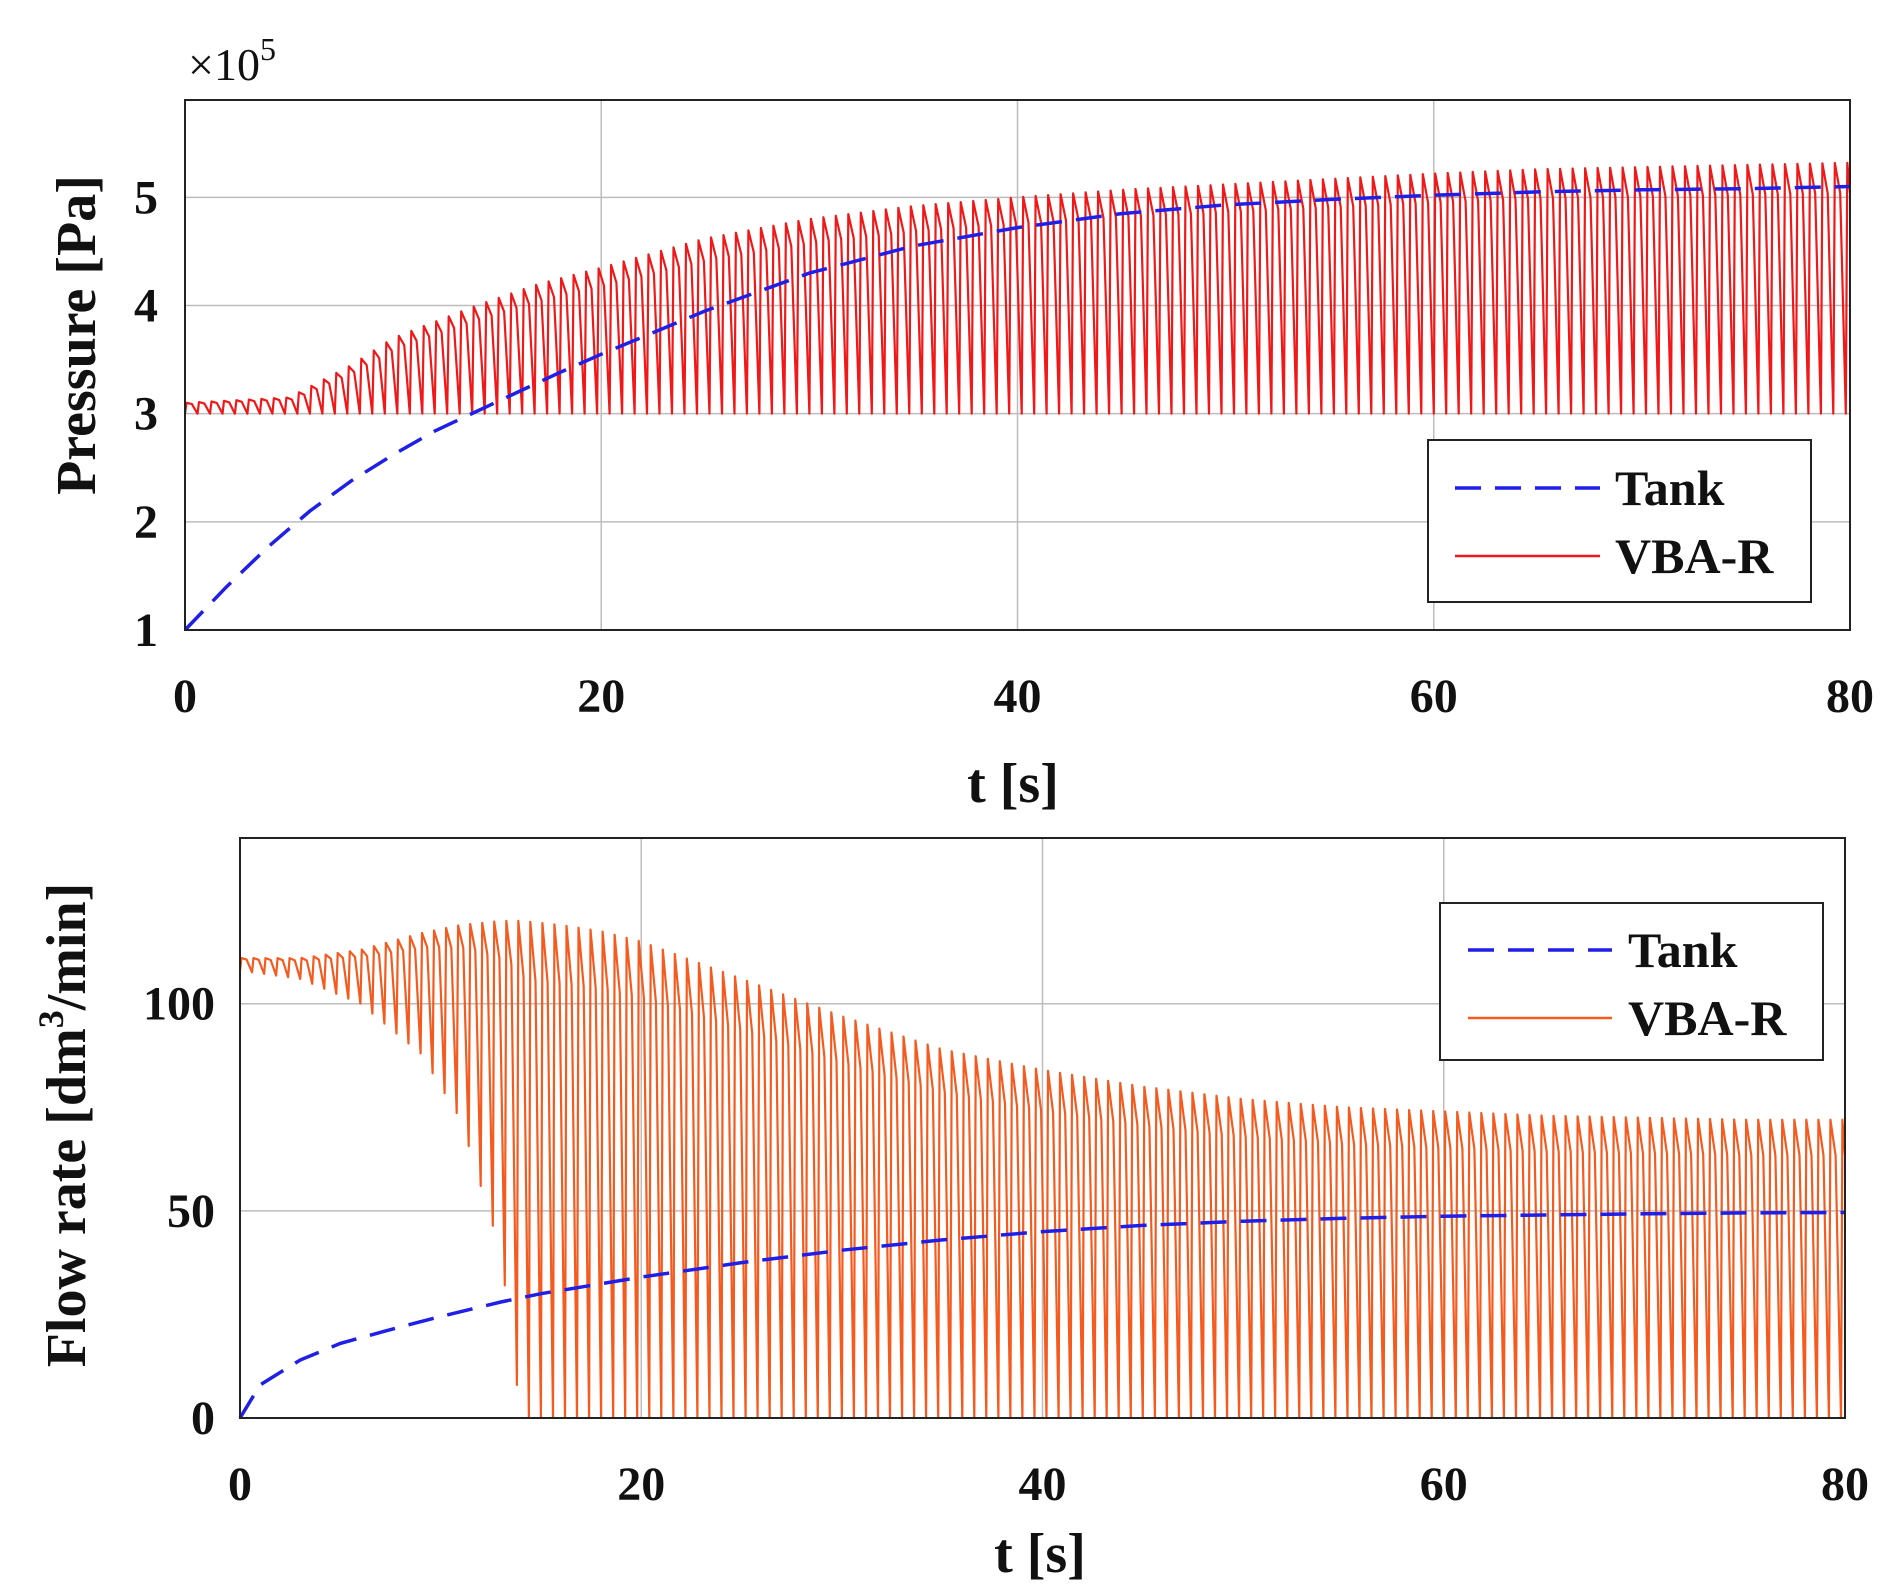 This screenshot has width=1892, height=1596. What do you see at coordinates (179, 1004) in the screenshot?
I see `flow-y-tick-label: 100` at bounding box center [179, 1004].